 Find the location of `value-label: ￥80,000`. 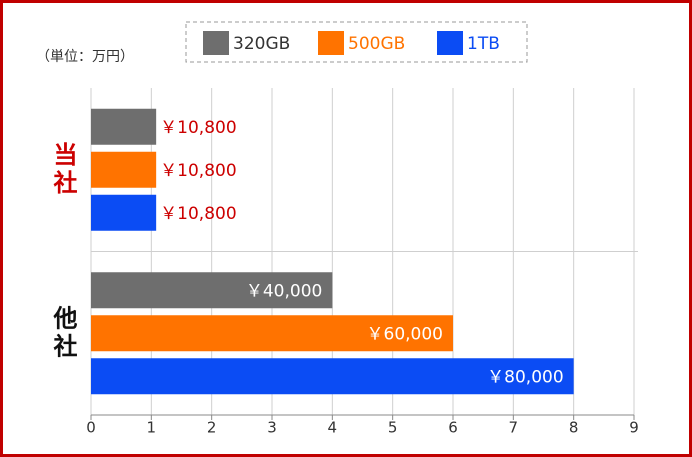

value-label: ￥80,000 is located at coordinates (525, 377).